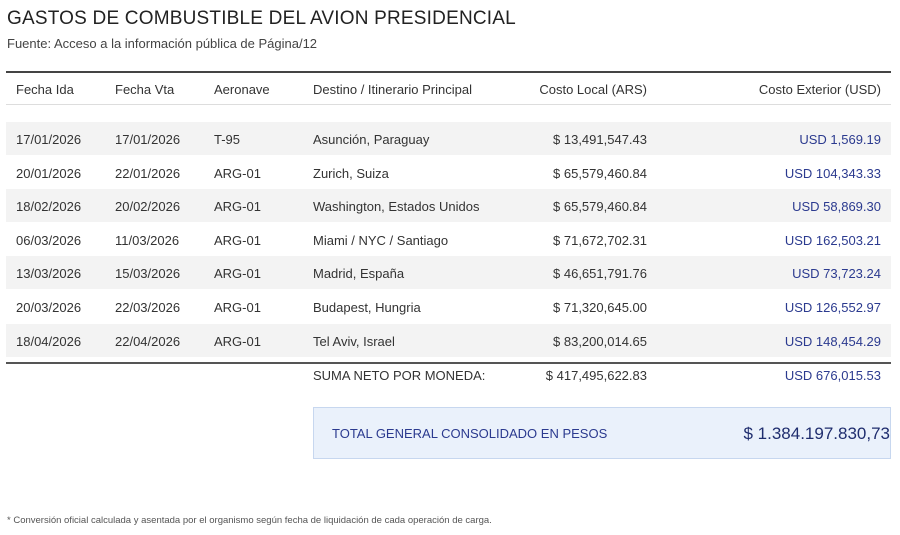 The height and width of the screenshot is (535, 900). I want to click on cell: USD 148,454.29, so click(832, 341).